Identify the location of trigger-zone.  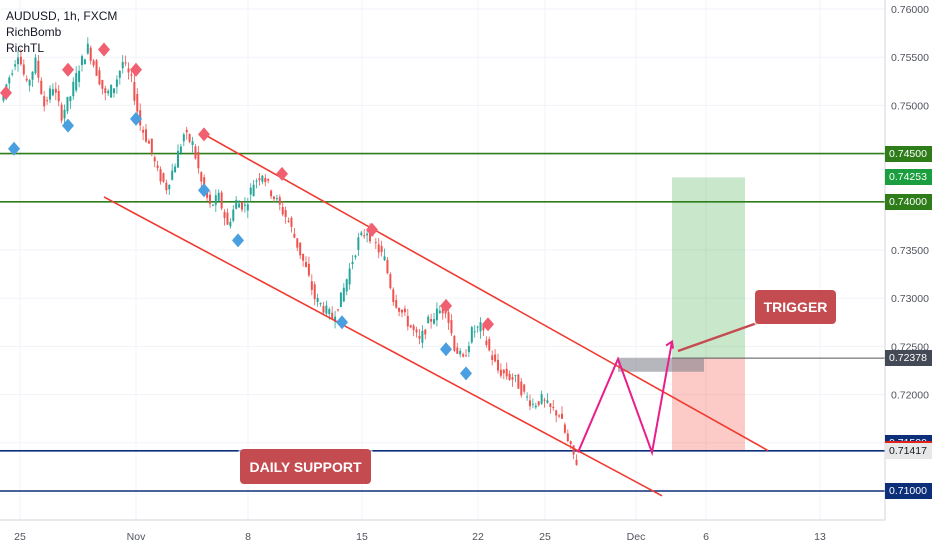
(661, 364).